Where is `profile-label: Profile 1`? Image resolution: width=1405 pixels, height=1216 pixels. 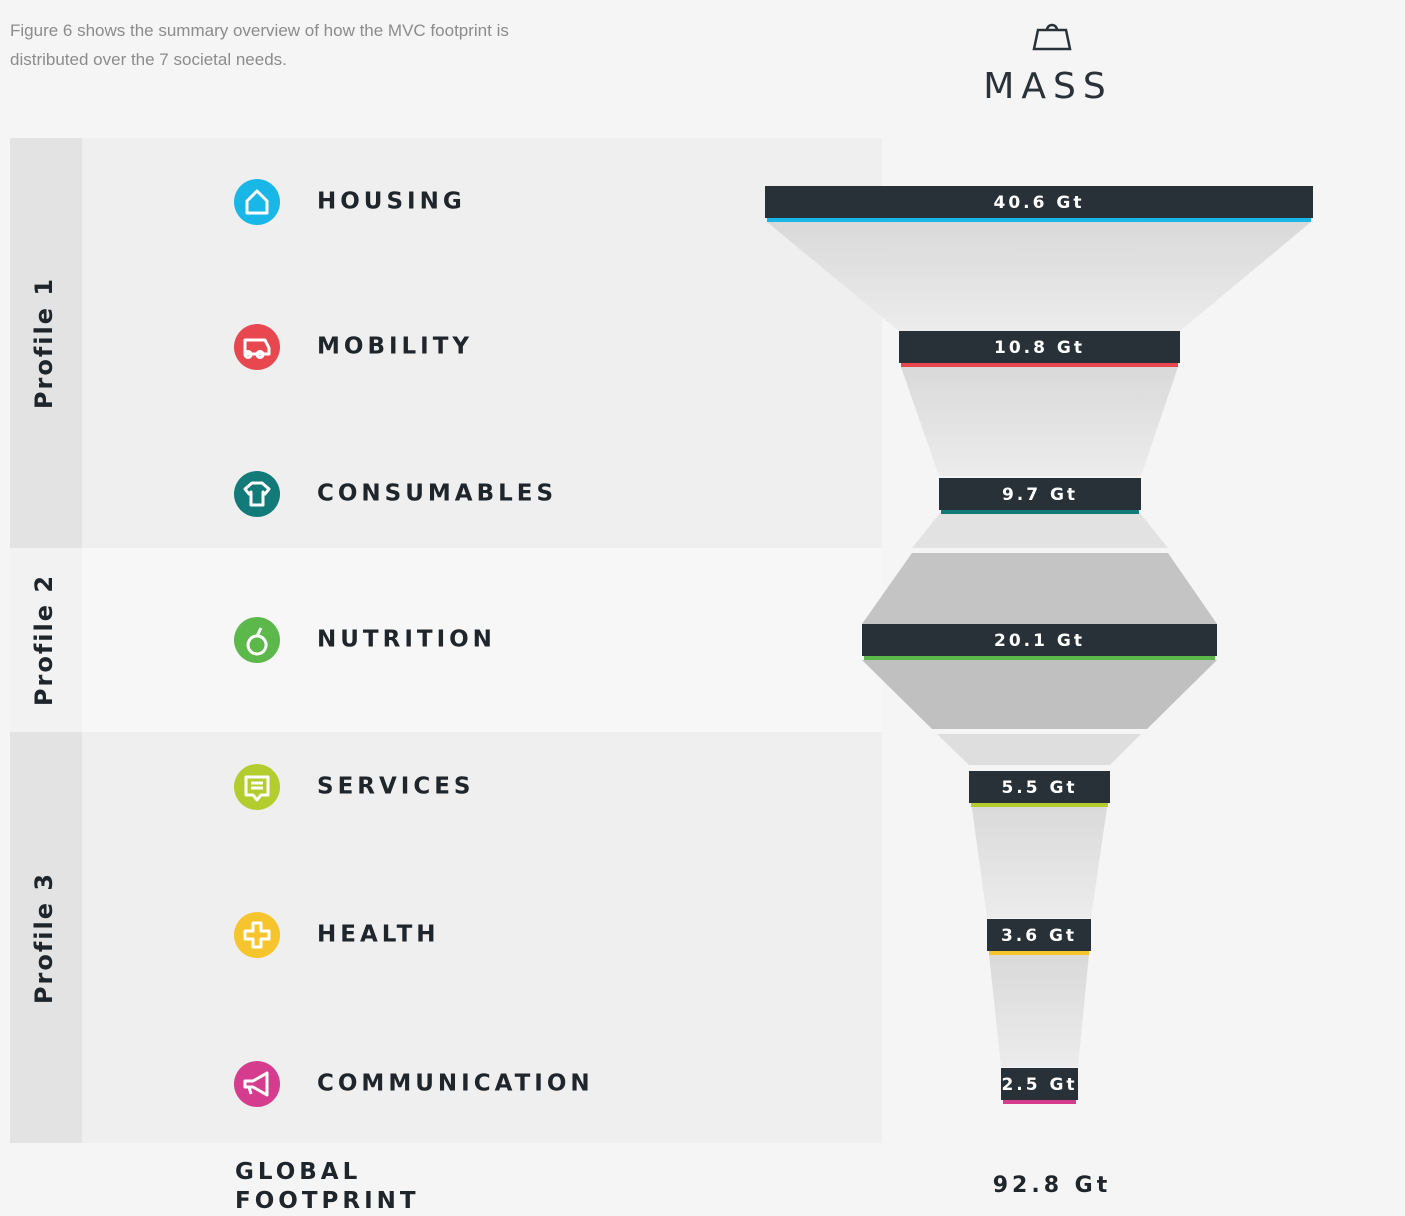 profile-label: Profile 1 is located at coordinates (44, 343).